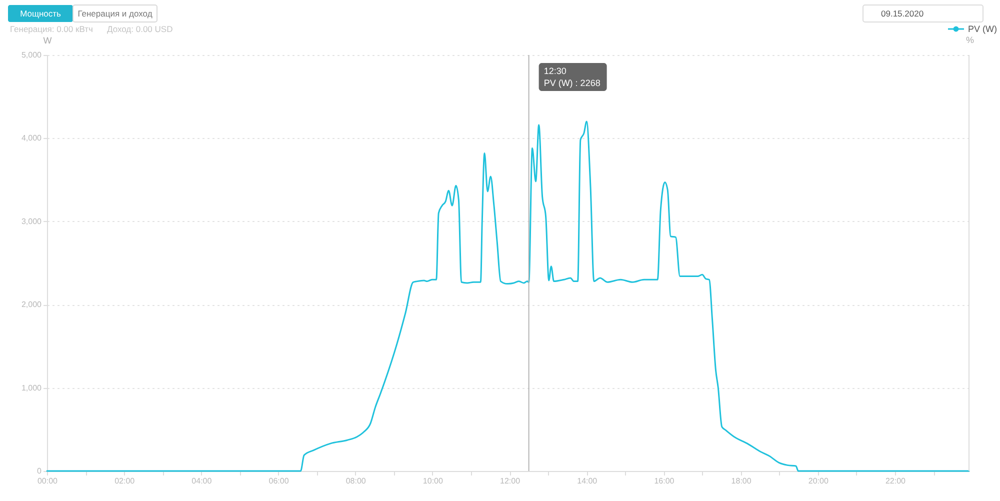  Describe the element at coordinates (902, 13) in the screenshot. I see `text: 09.15.2020` at that location.